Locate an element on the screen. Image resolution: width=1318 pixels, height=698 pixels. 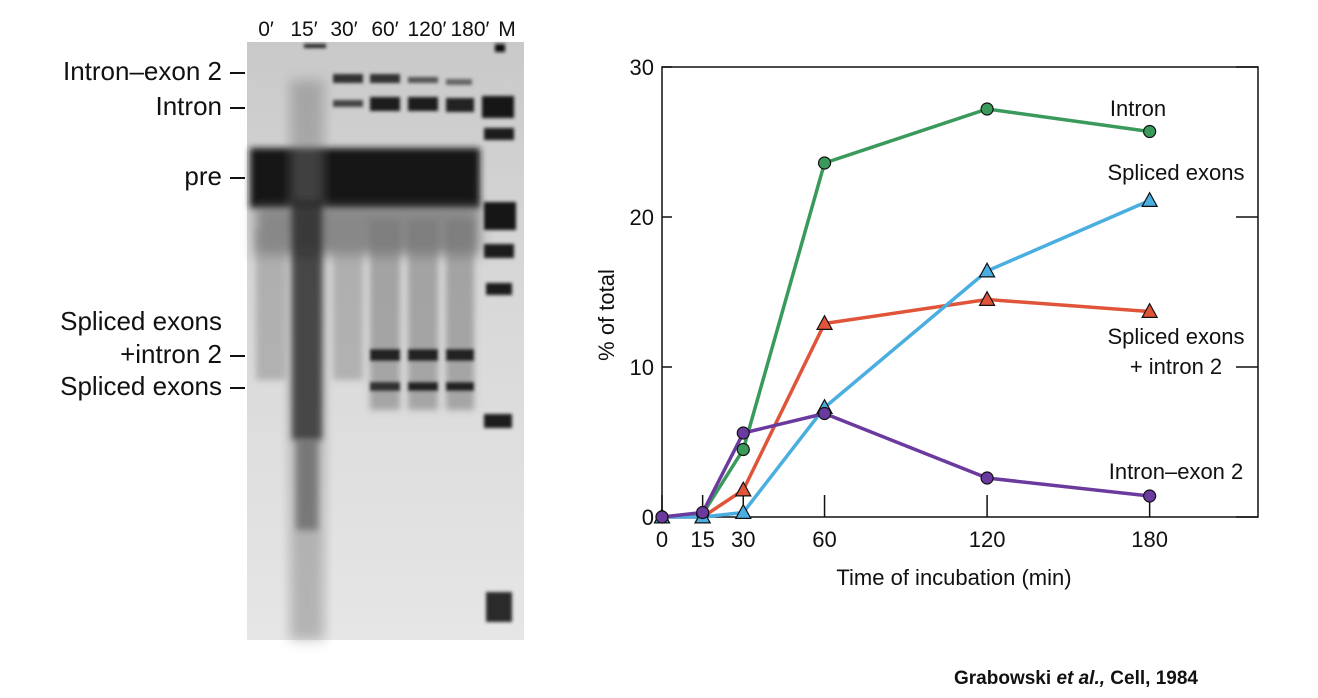
lane-label-0: 0′ is located at coordinates (266, 29).